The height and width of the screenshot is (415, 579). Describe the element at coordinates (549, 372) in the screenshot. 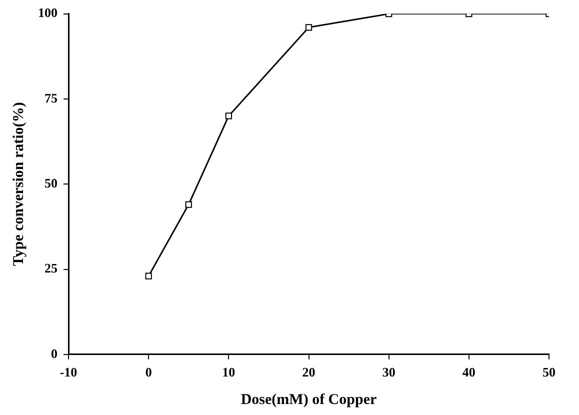

I see `x-tick-label: 50` at that location.